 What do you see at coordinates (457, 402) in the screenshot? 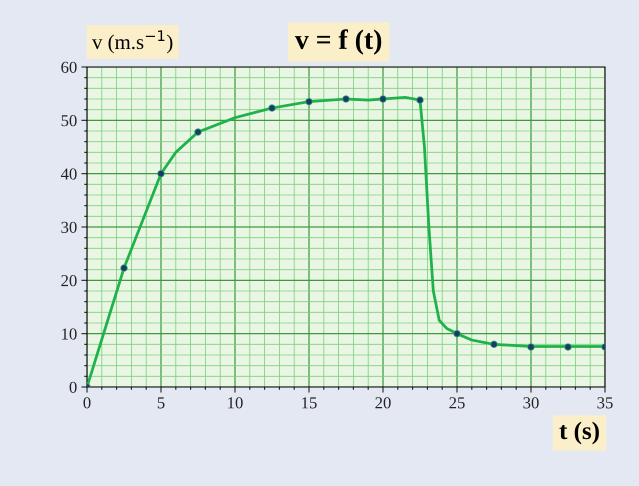
I see `x-tick-label: 25` at bounding box center [457, 402].